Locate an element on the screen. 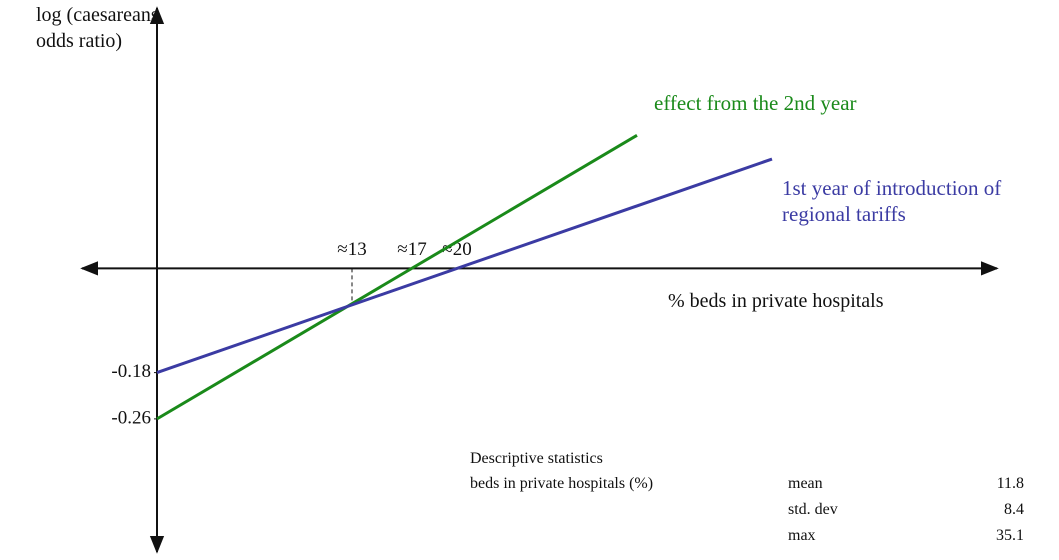 The height and width of the screenshot is (560, 1059). x-tick-label: ≈13 is located at coordinates (351, 249).